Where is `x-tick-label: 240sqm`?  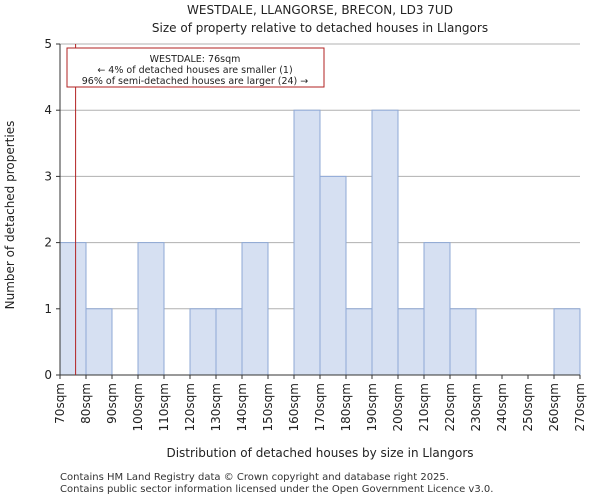 x-tick-label: 240sqm is located at coordinates (502, 407).